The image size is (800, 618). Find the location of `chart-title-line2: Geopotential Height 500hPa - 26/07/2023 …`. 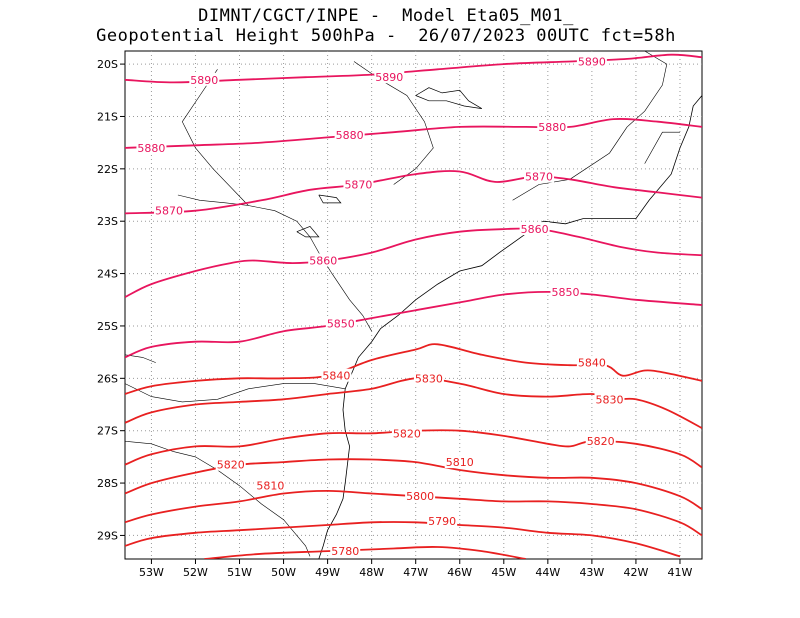

chart-title-line2: Geopotential Height 500hPa - 26/07/2023 … is located at coordinates (386, 36).